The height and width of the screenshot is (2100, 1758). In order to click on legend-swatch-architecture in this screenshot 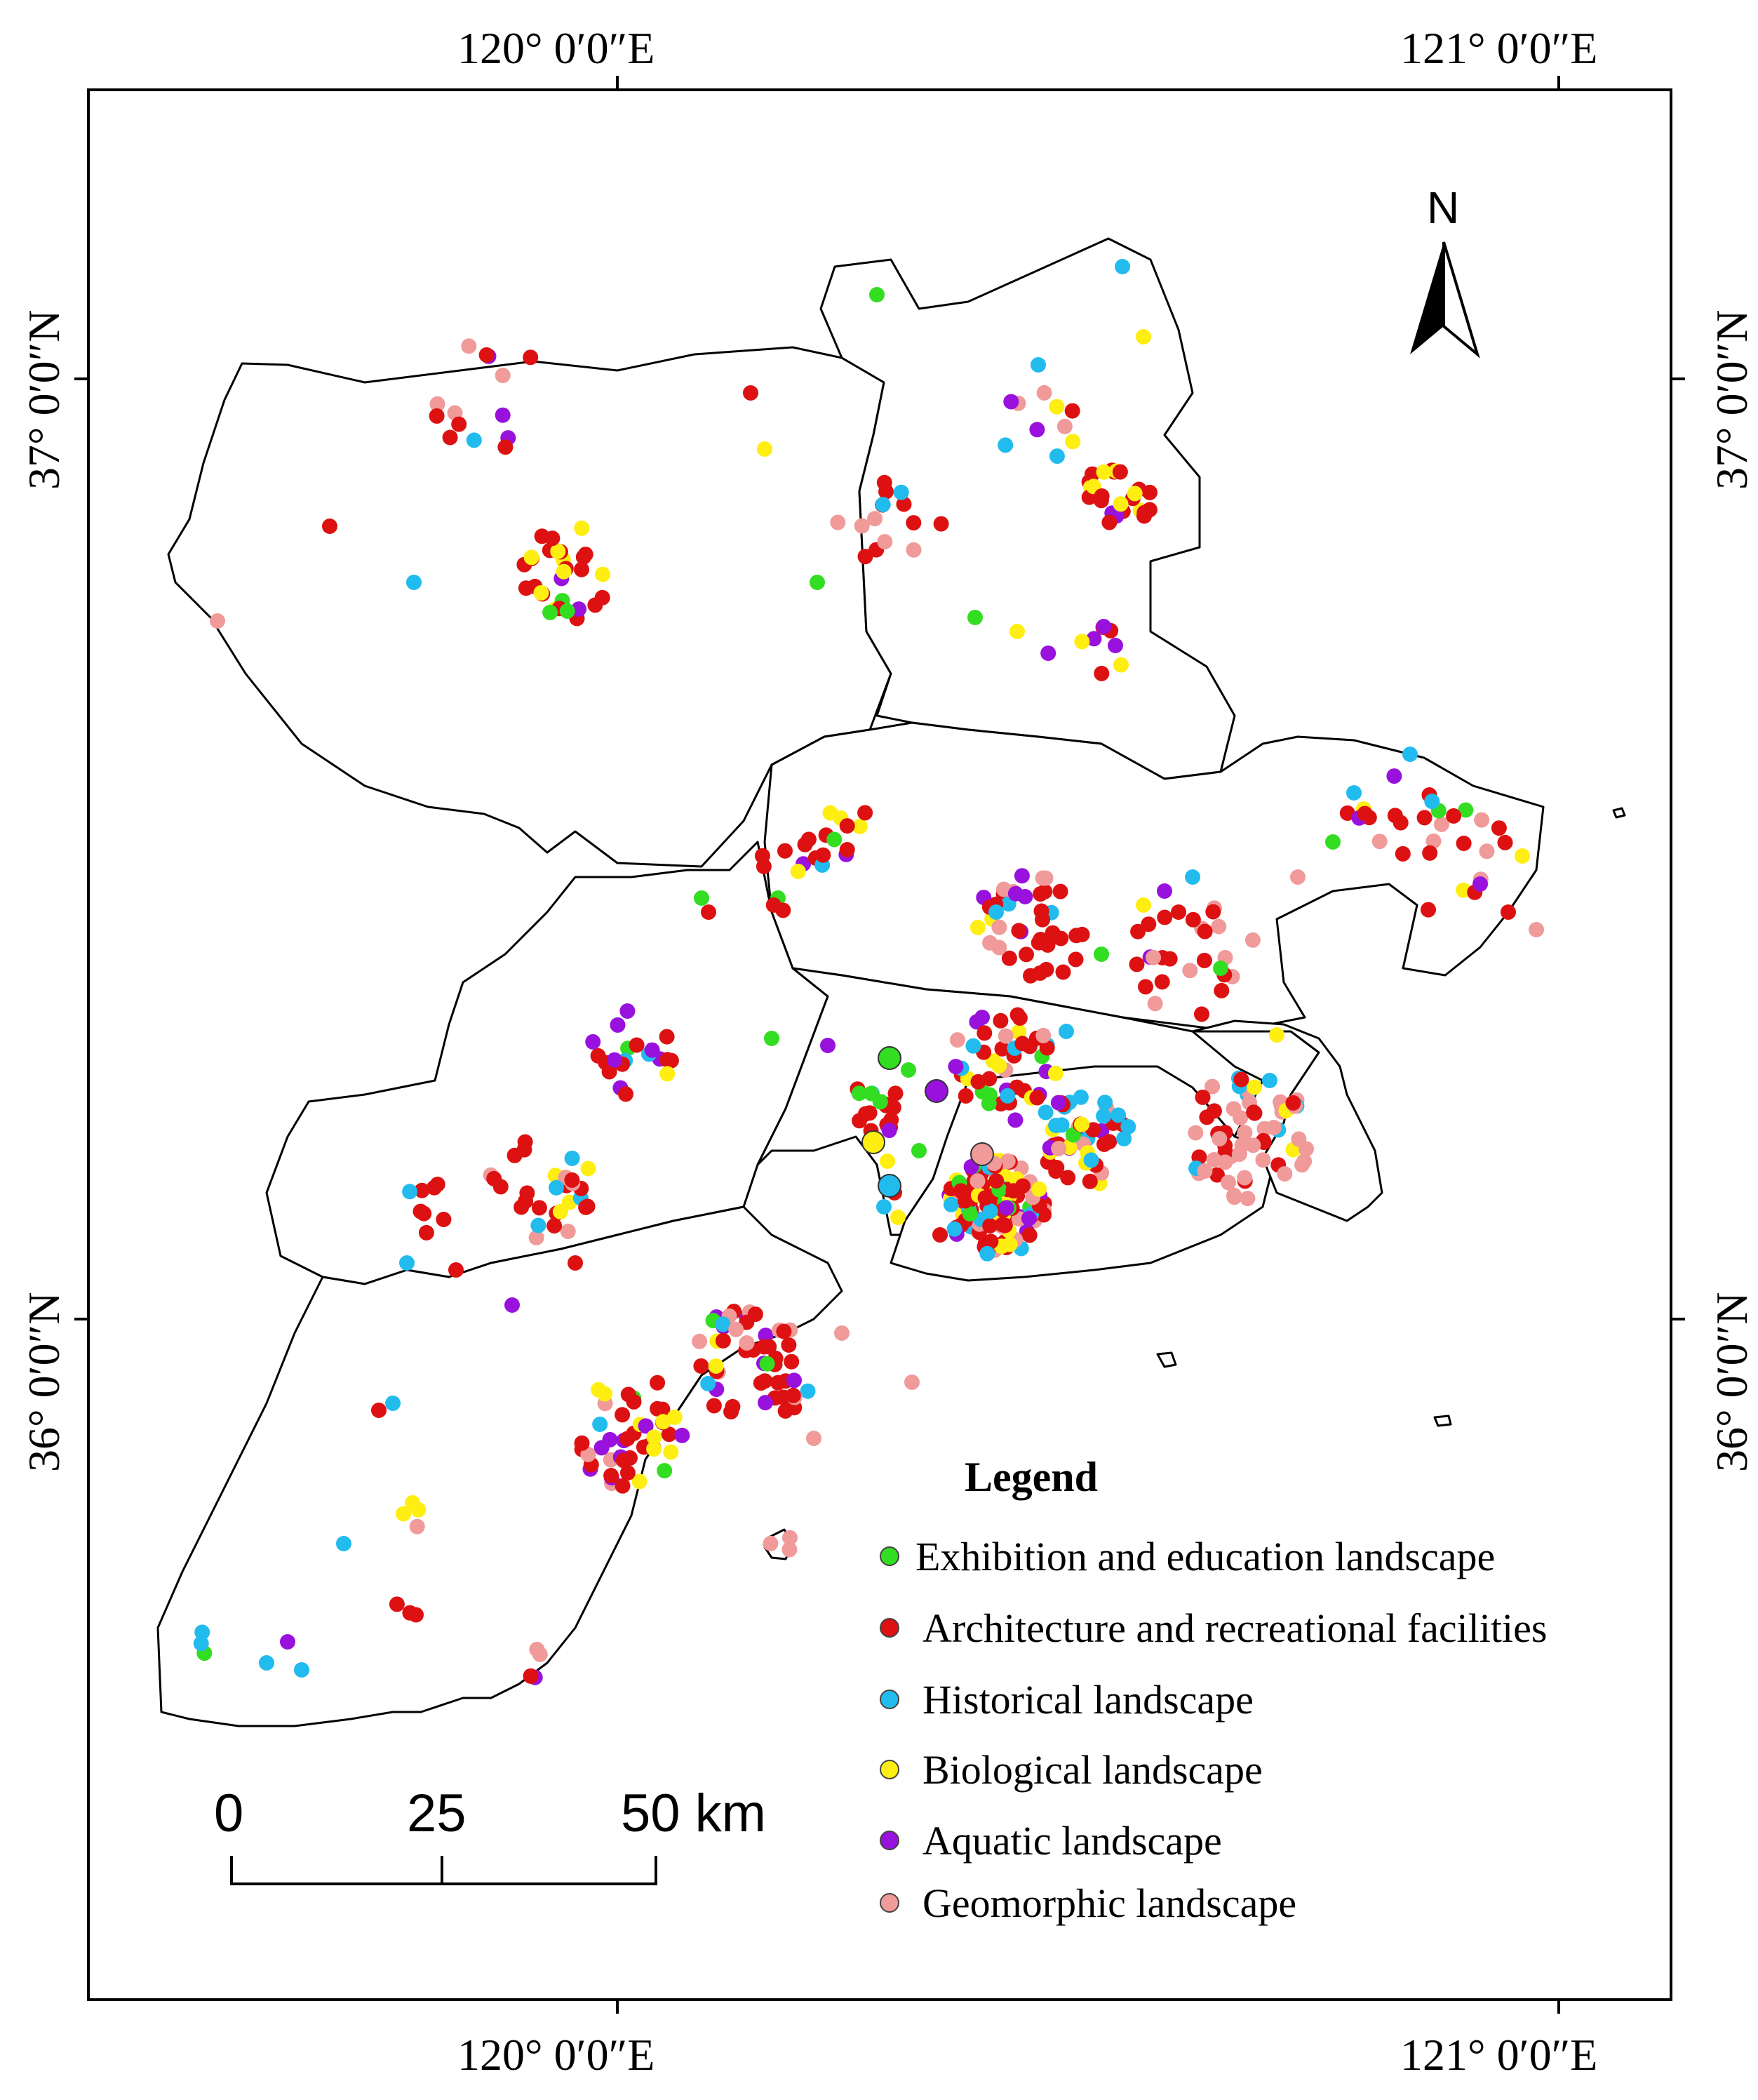, I will do `click(889, 1628)`.